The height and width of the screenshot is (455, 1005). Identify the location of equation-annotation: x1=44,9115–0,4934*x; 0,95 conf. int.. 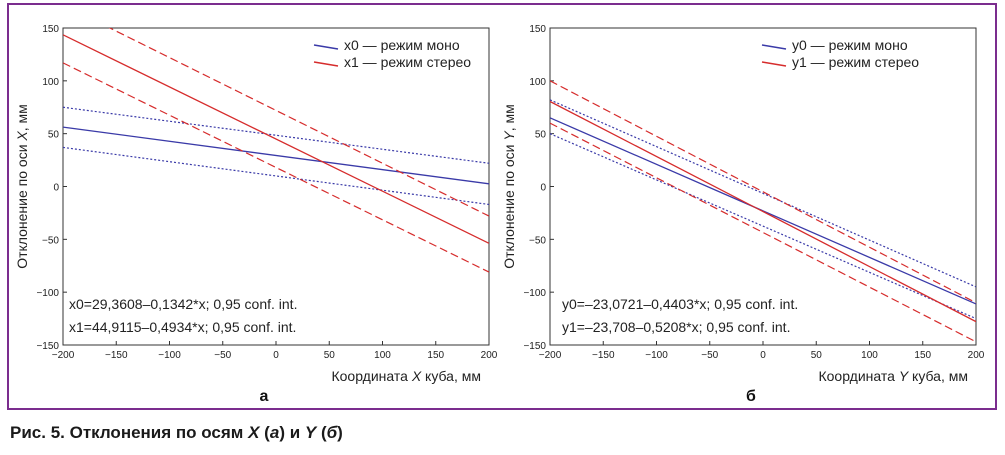
(182, 327).